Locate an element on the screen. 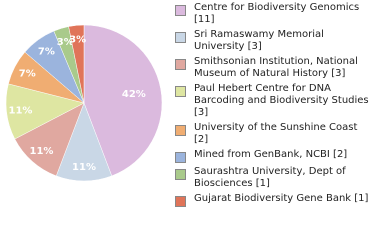  legend-item: University of the Sunshine Coast [2] is located at coordinates (274, 134).